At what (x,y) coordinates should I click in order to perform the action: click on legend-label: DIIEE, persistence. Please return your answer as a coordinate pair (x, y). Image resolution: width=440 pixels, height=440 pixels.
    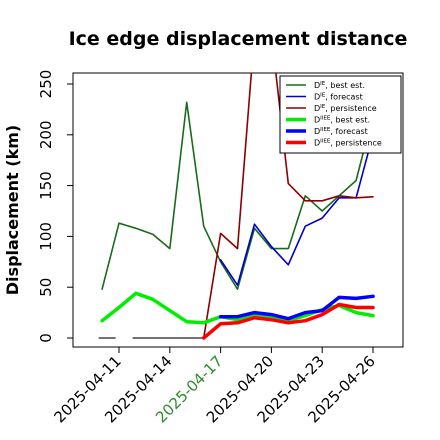
    Looking at the image, I should click on (348, 143).